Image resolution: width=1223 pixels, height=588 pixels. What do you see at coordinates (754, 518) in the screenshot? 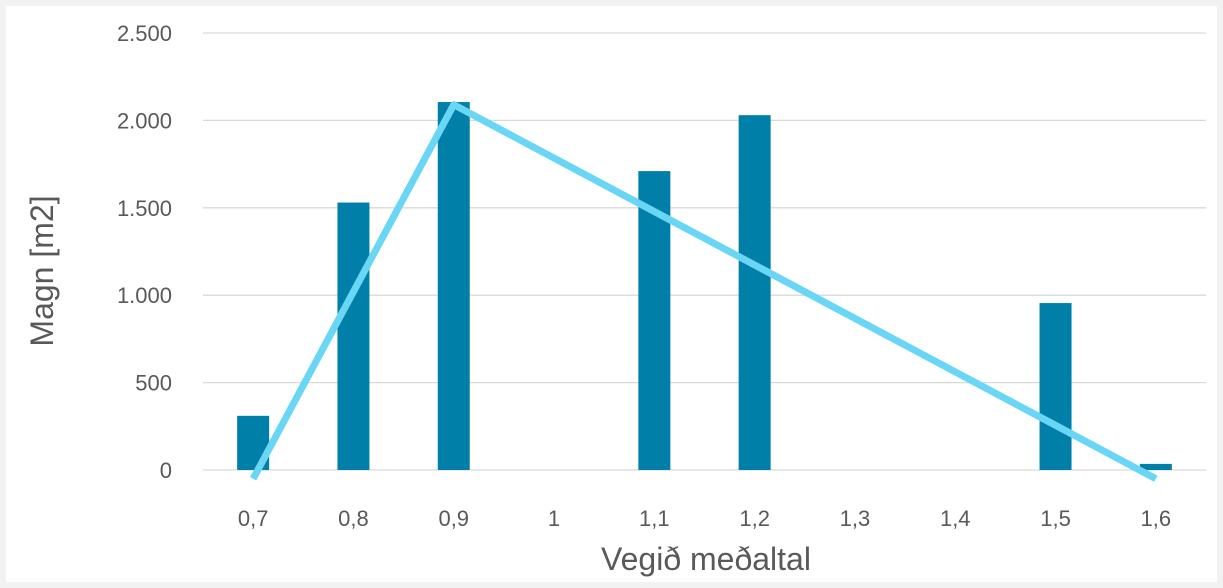
I see `x-tick-label: 1,2` at bounding box center [754, 518].